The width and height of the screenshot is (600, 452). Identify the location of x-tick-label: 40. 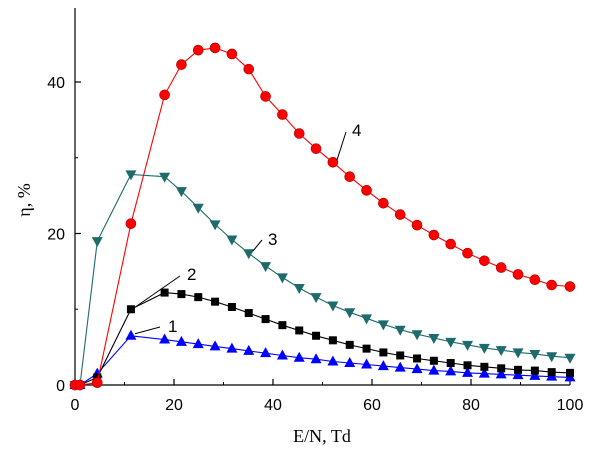
(273, 405).